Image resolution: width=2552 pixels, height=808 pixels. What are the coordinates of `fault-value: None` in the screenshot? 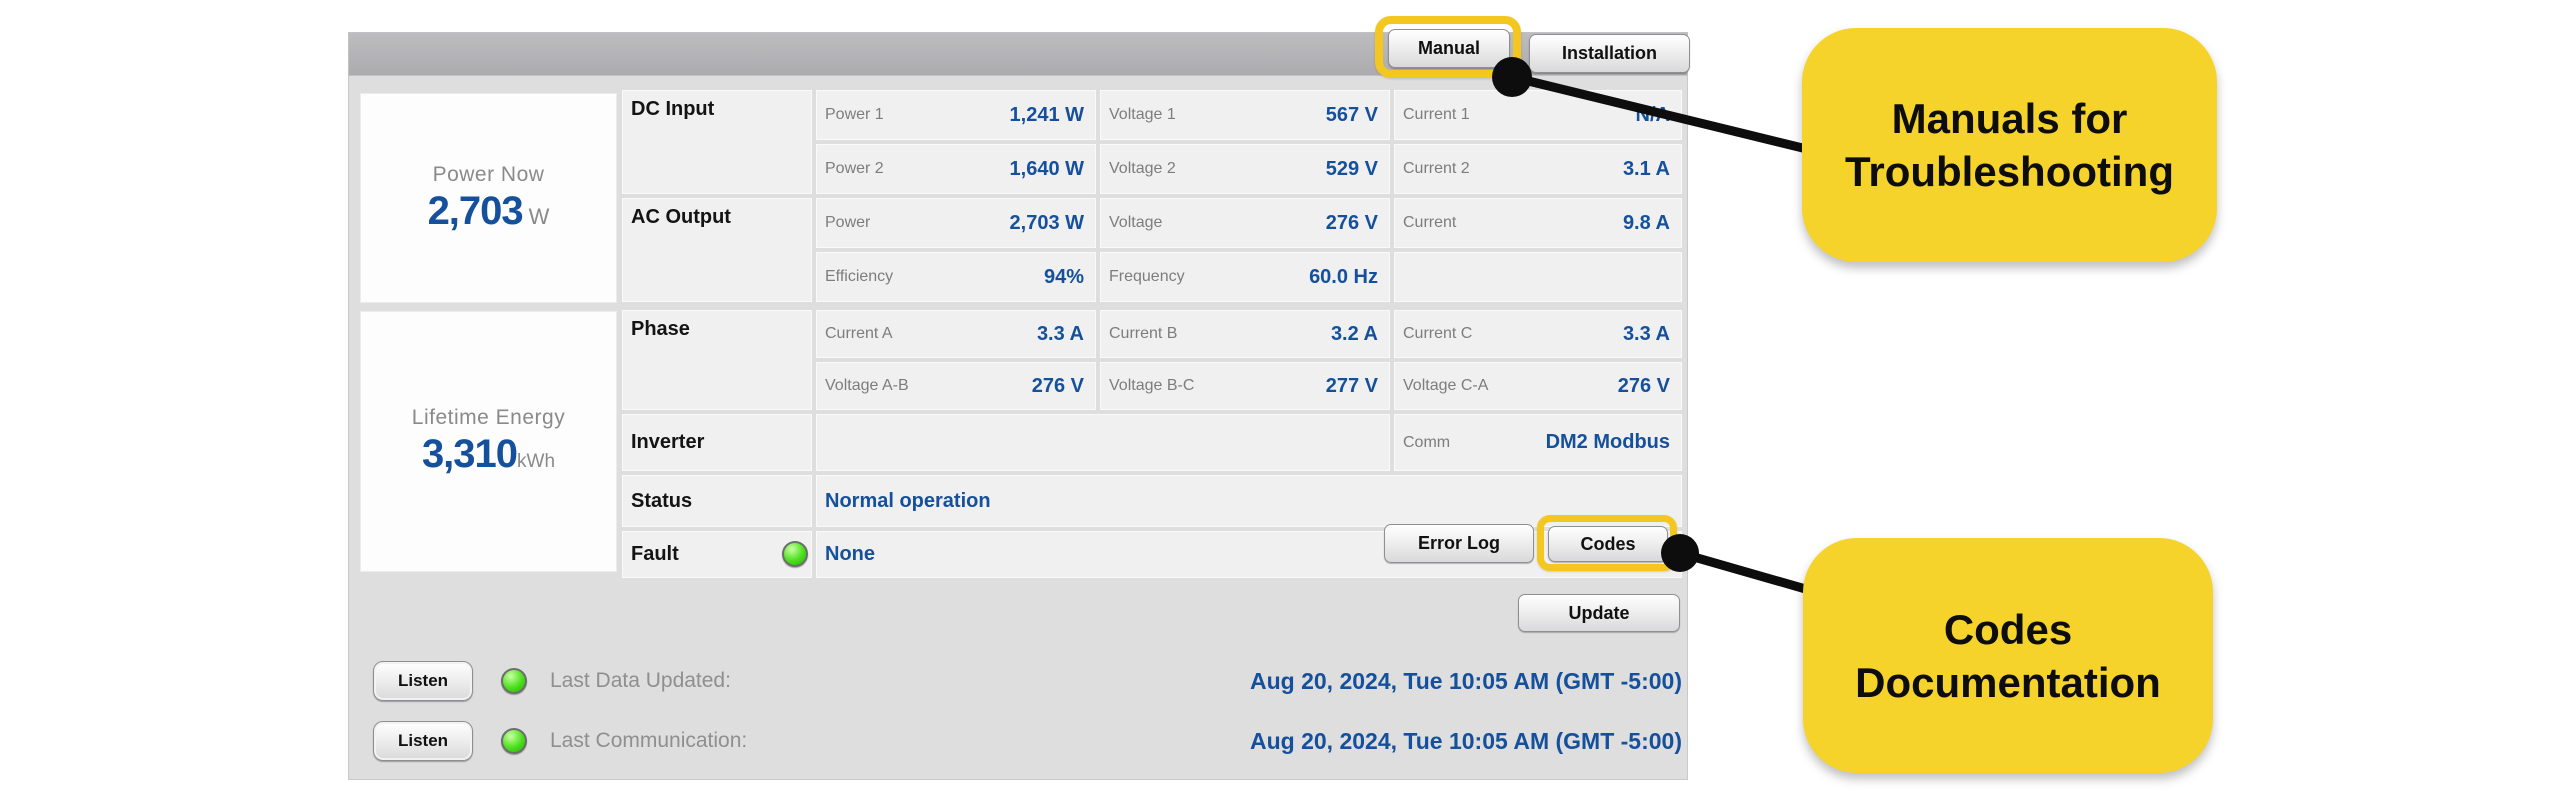 It's located at (850, 554).